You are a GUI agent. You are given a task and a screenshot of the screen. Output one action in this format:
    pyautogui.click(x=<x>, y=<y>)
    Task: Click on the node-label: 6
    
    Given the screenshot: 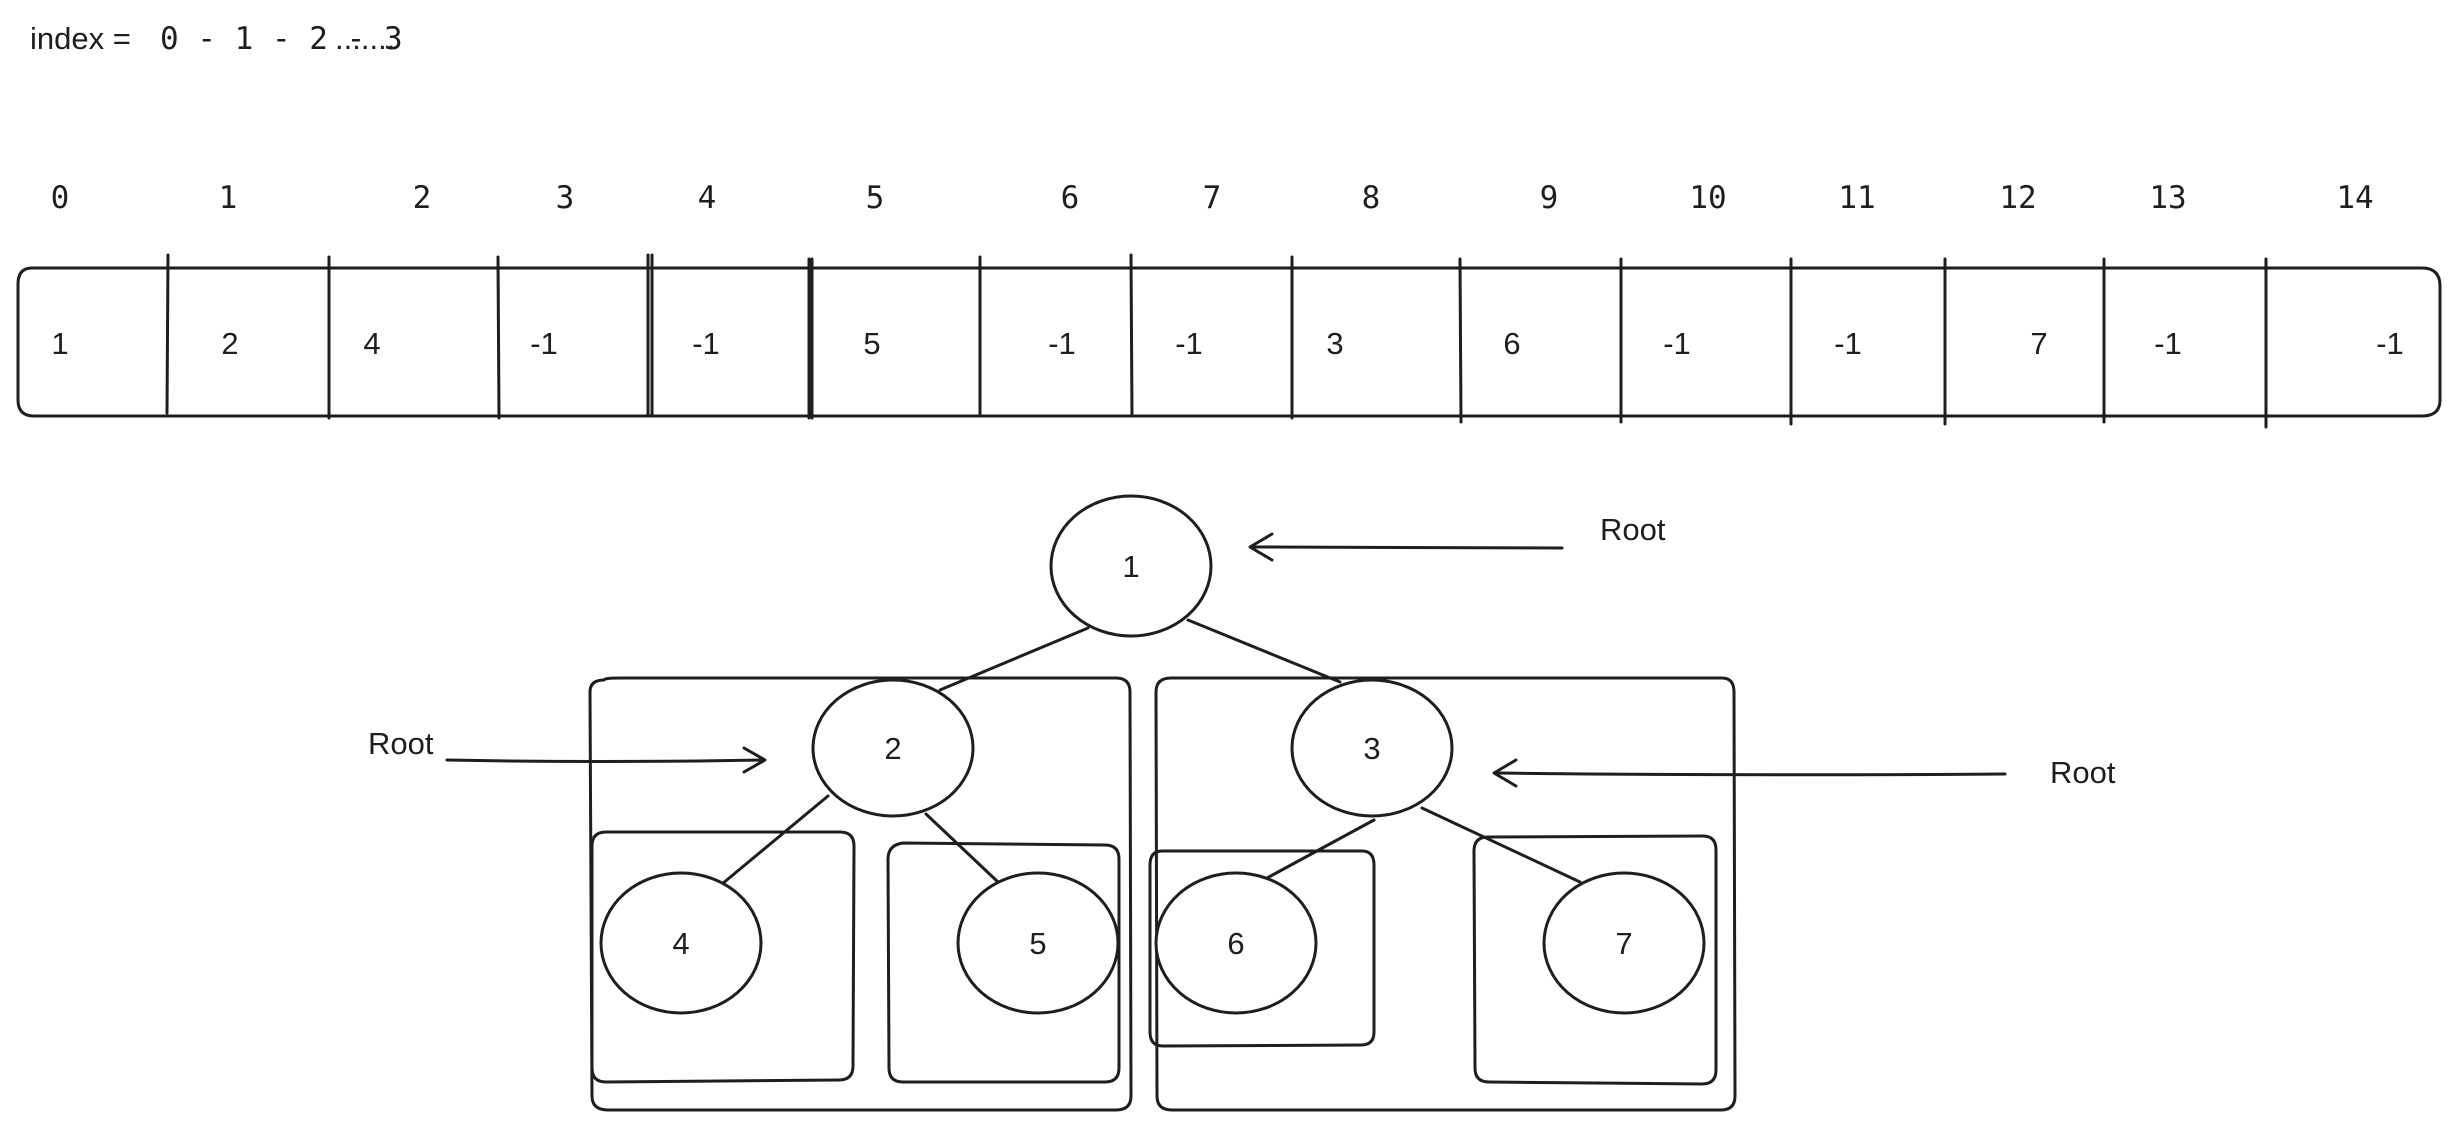 What is the action you would take?
    pyautogui.click(x=1235, y=943)
    